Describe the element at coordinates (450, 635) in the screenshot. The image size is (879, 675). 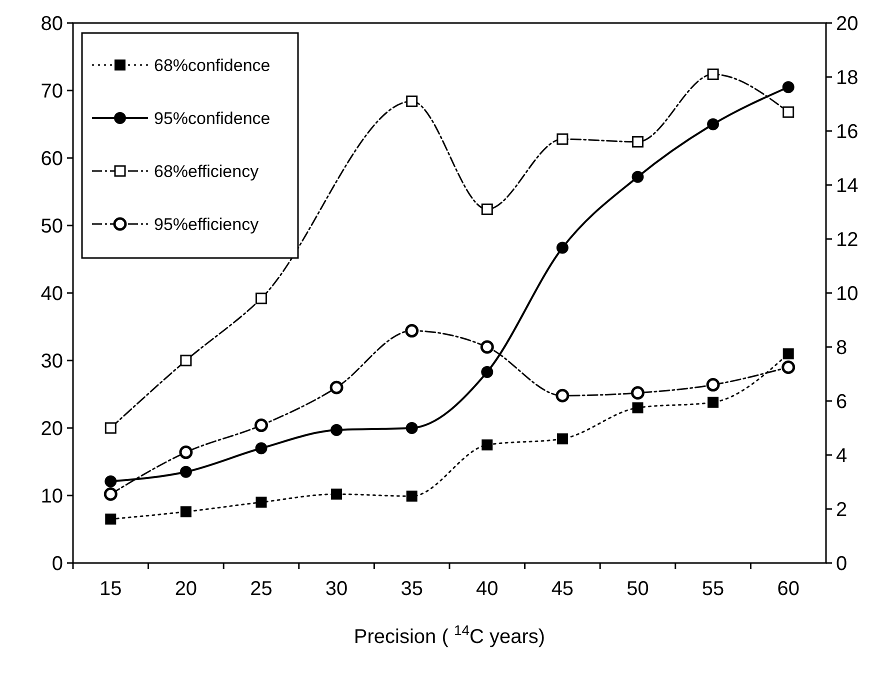
I see `x-axis-title: Precision ( $^{14}$C years)` at that location.